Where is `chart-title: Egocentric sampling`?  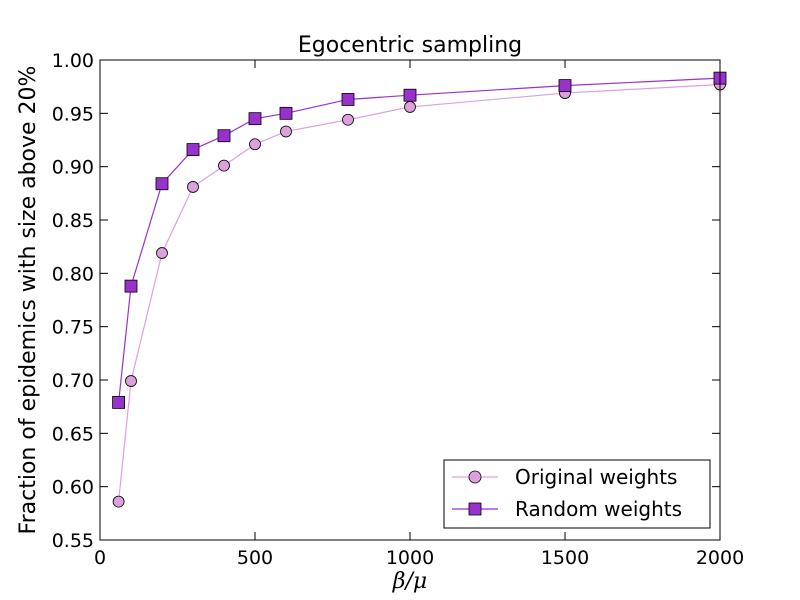 chart-title: Egocentric sampling is located at coordinates (410, 45).